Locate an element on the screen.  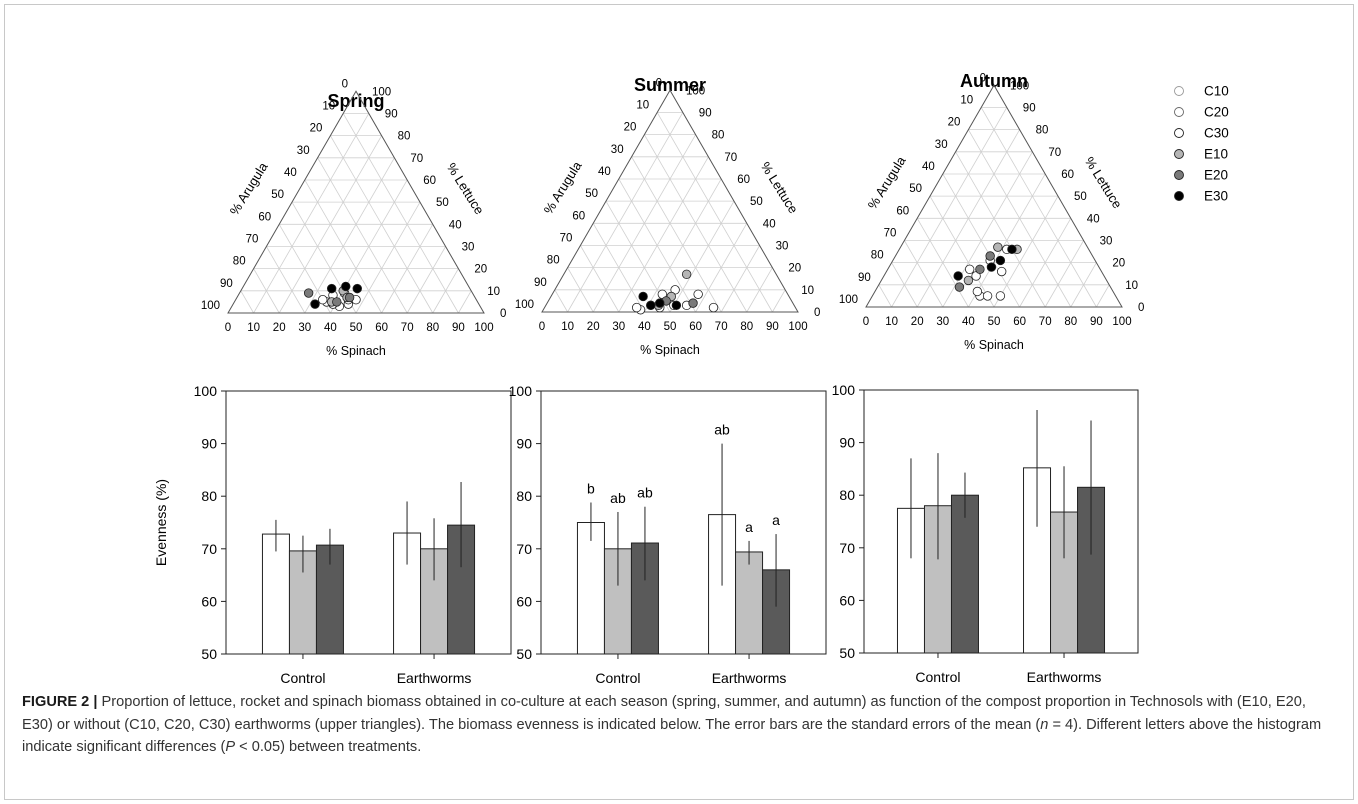
ternary-legend: C10 C20 C30 E10 E20 E30 is located at coordinates (1201, 144).